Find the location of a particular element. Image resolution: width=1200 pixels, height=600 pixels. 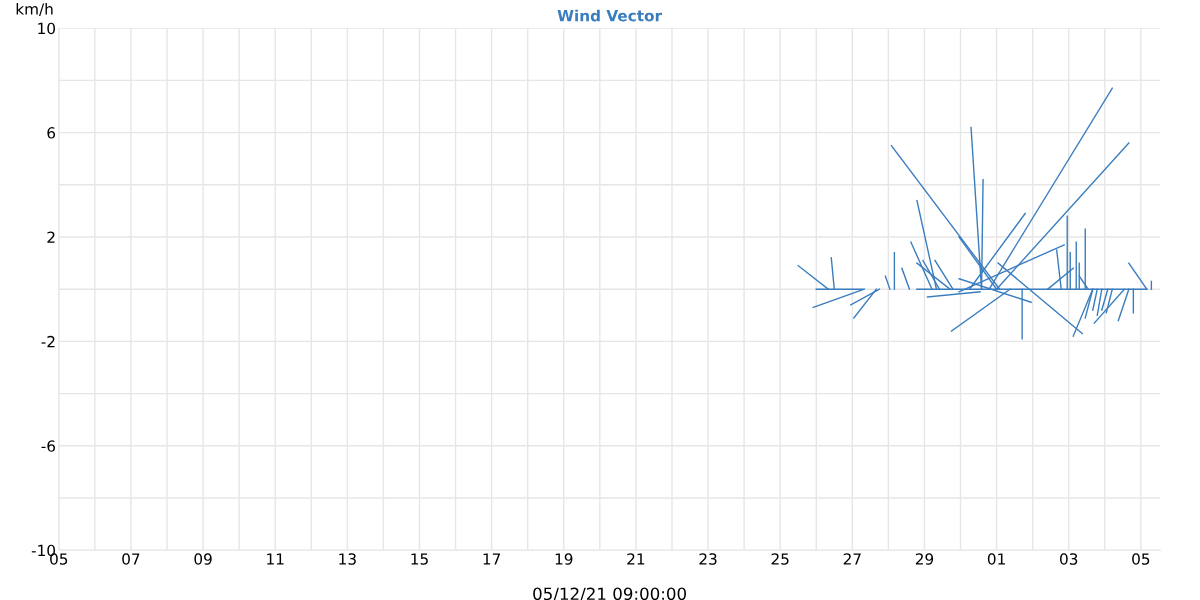

y-tick-label: 6 is located at coordinates (51, 133).